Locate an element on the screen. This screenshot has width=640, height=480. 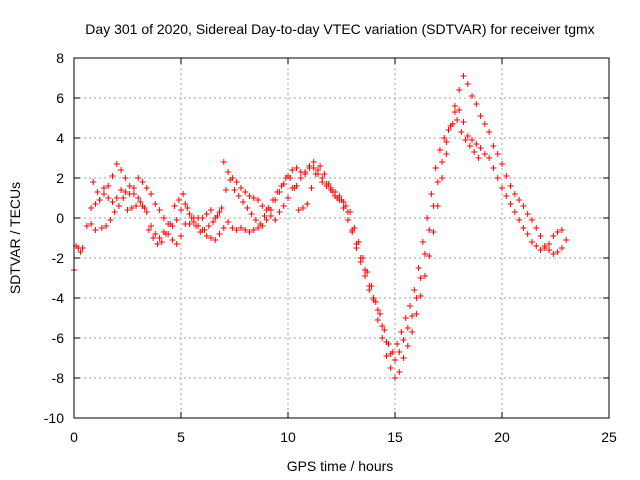
y-tick-label: 0 is located at coordinates (60, 218).